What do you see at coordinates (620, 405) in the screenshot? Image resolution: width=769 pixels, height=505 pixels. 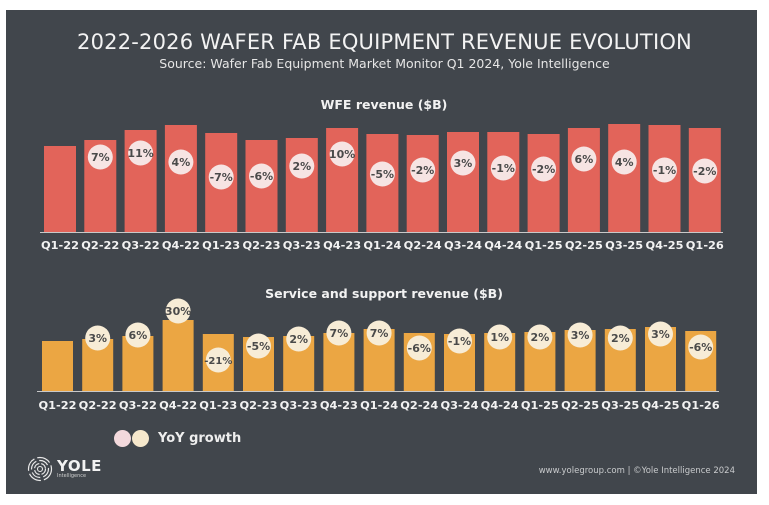 I see `tick-label-service-q3-25: Q3-25` at bounding box center [620, 405].